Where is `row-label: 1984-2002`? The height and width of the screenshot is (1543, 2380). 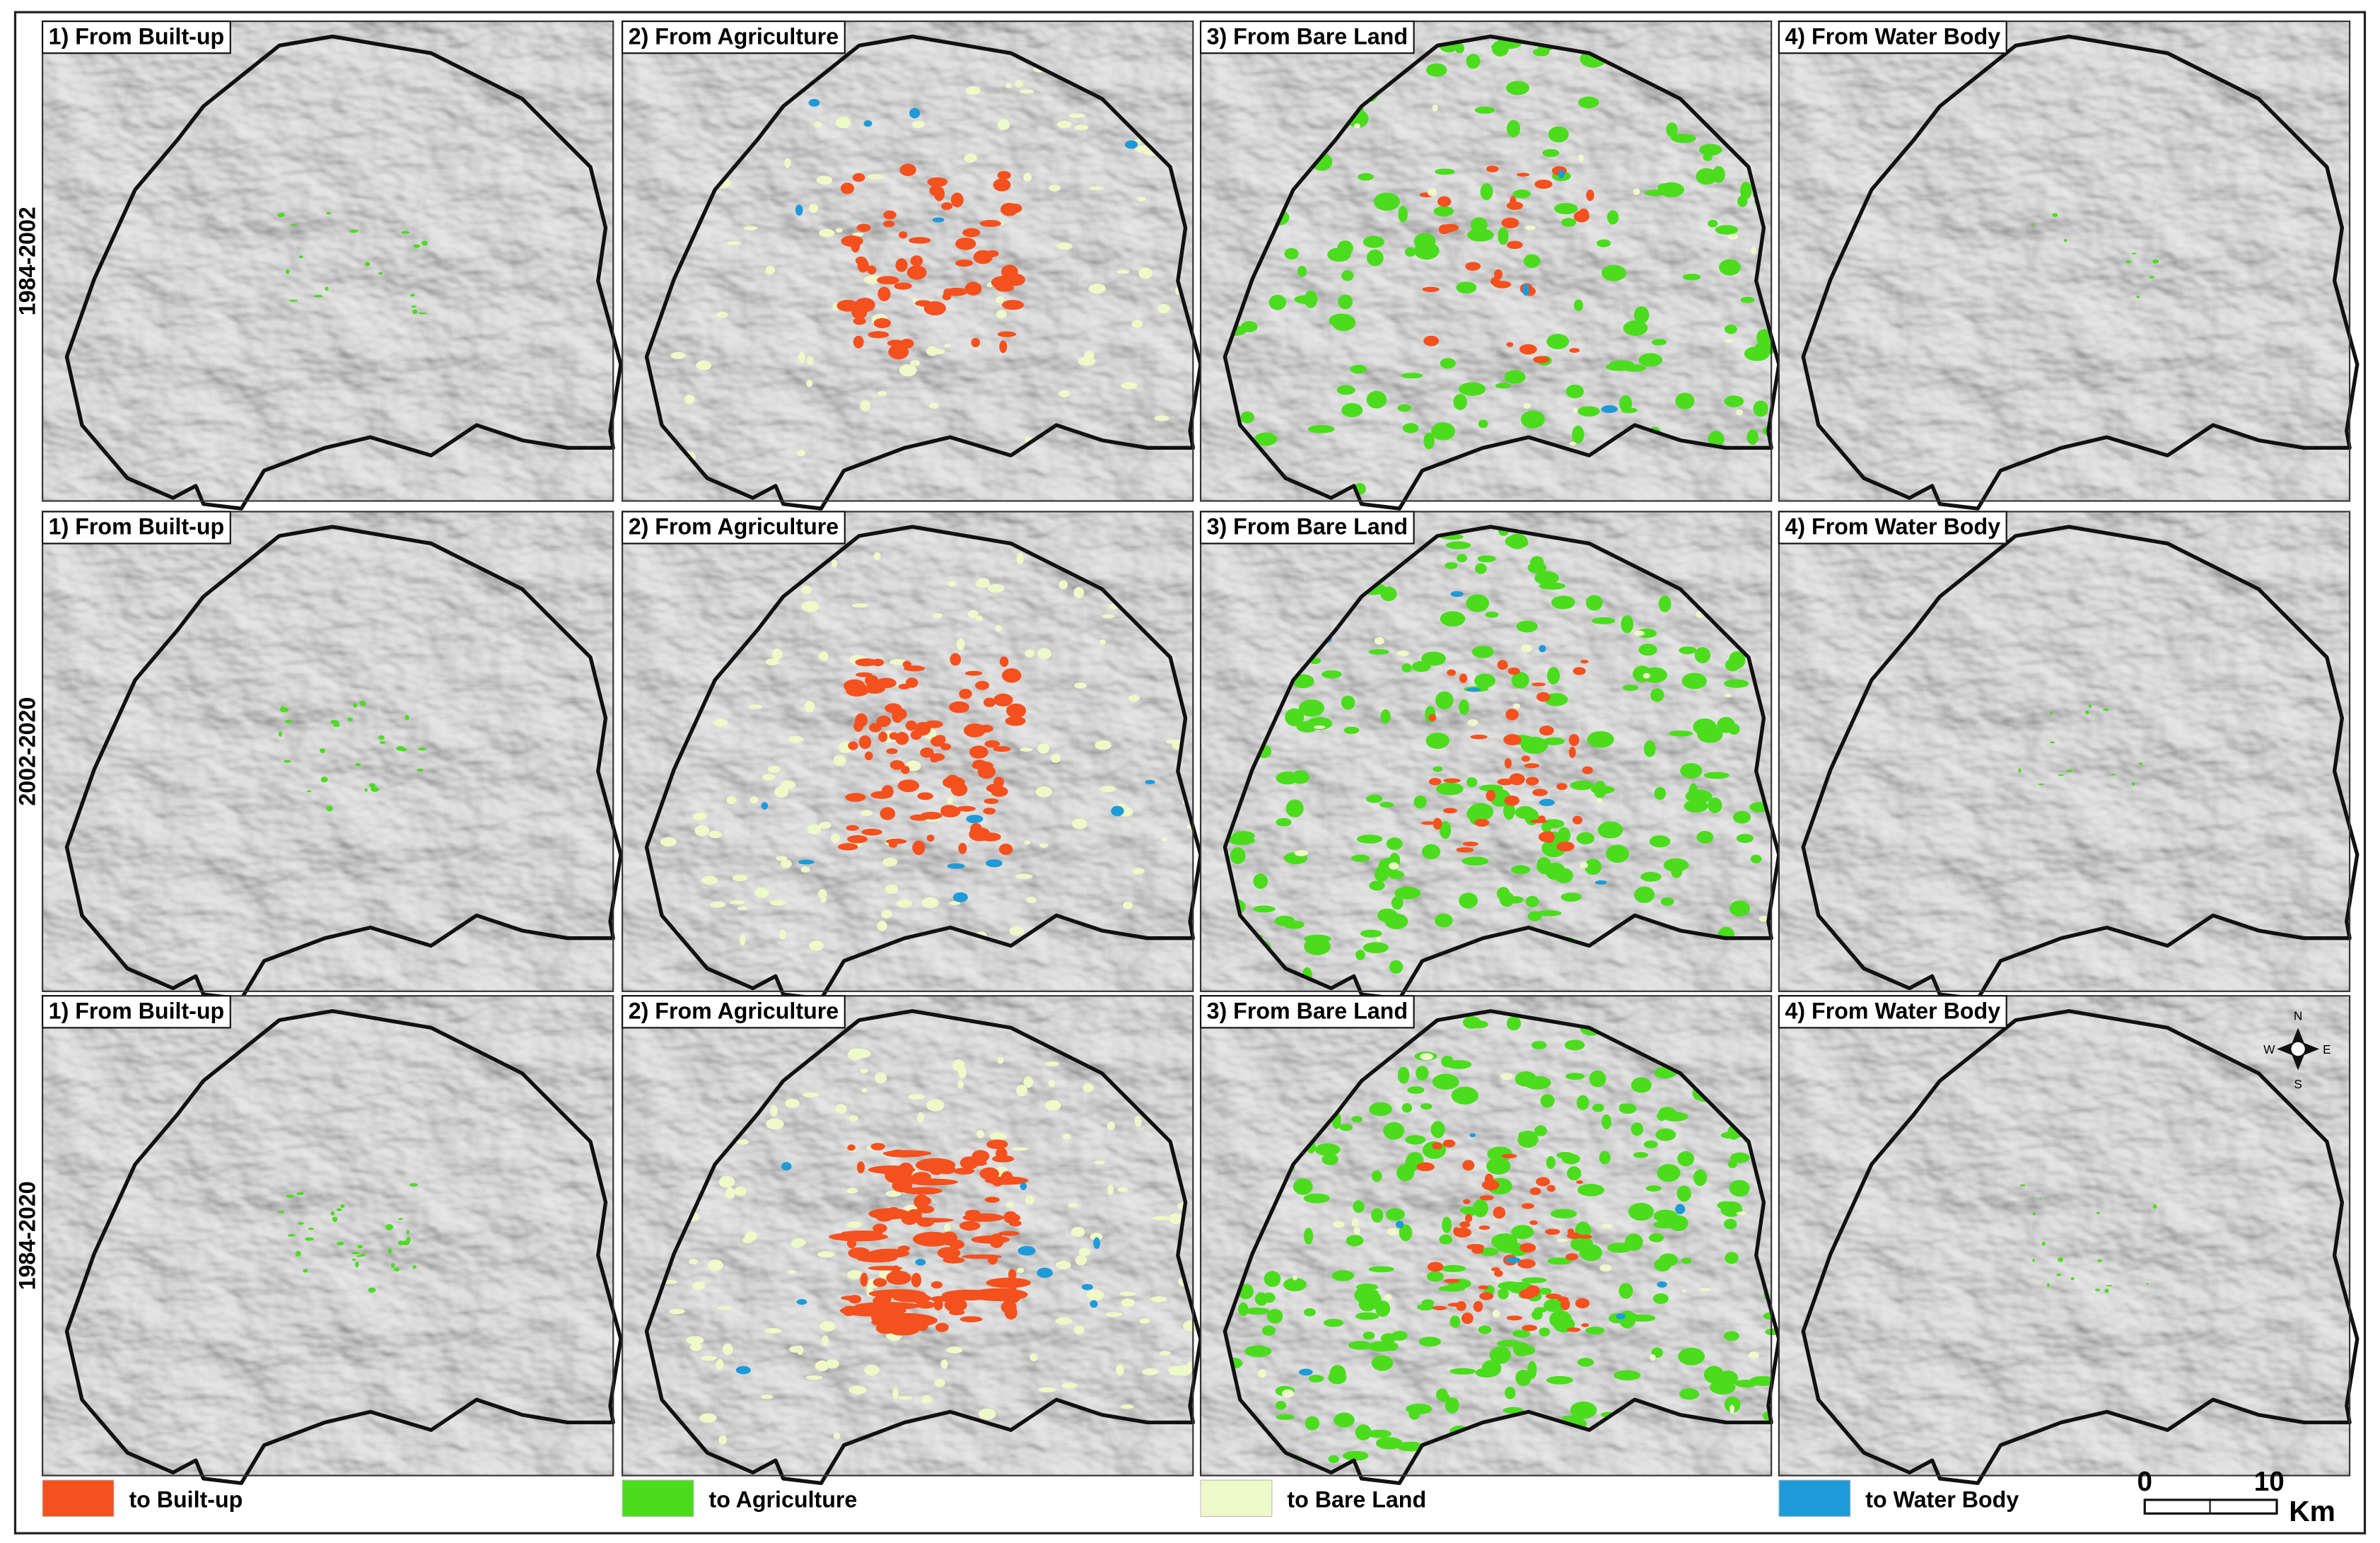 row-label: 1984-2002 is located at coordinates (27, 260).